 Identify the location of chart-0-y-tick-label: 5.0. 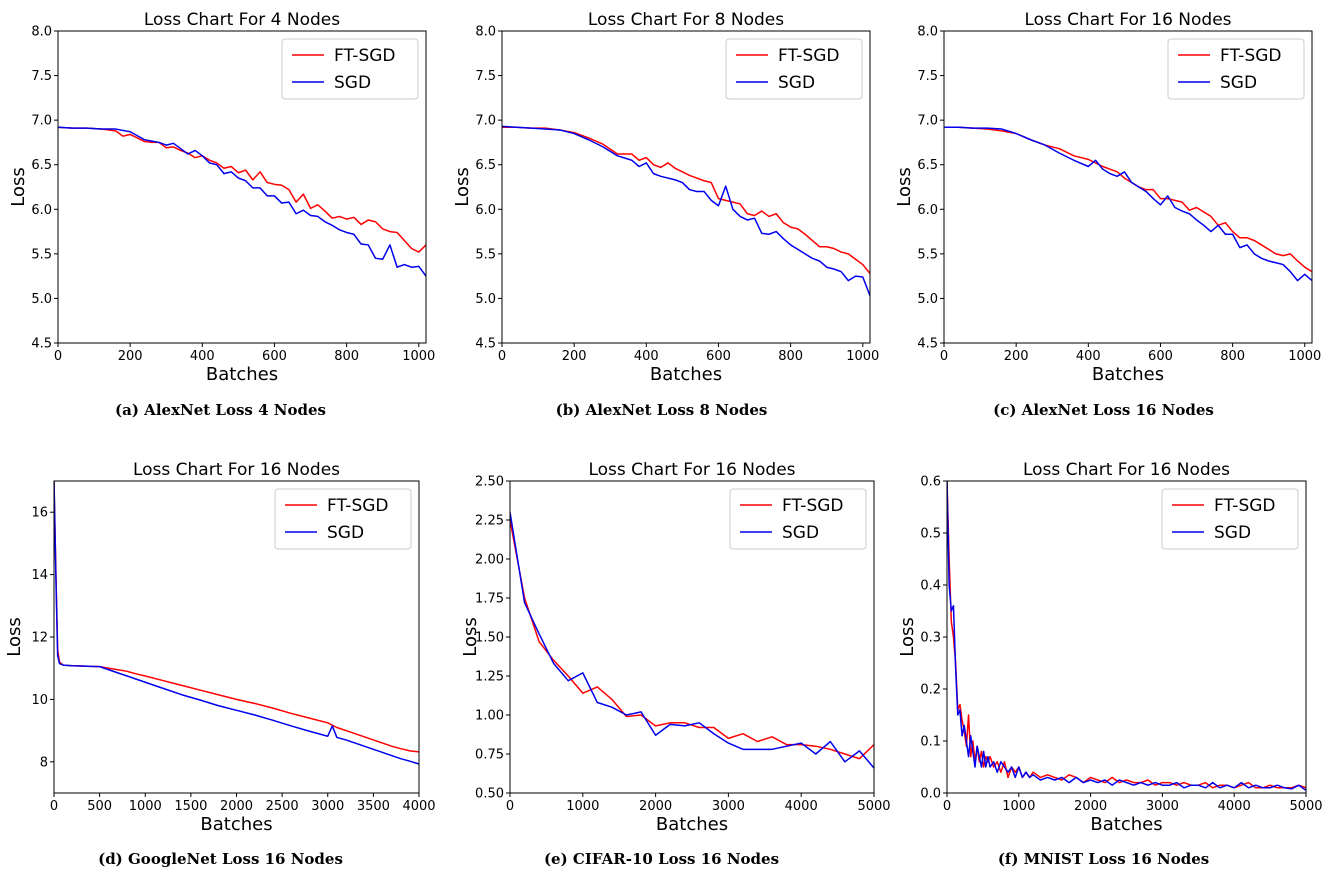
(41, 299).